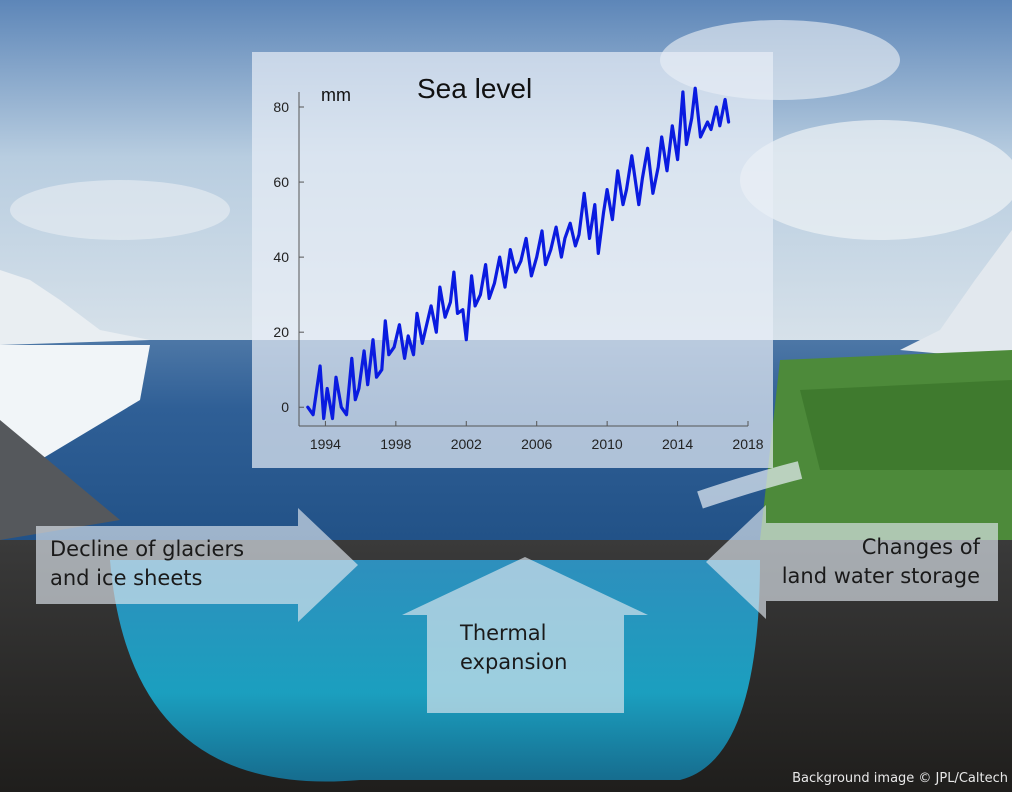 The width and height of the screenshot is (1012, 792). What do you see at coordinates (871, 562) in the screenshot?
I see `land-water-label: Changes of land water storage` at bounding box center [871, 562].